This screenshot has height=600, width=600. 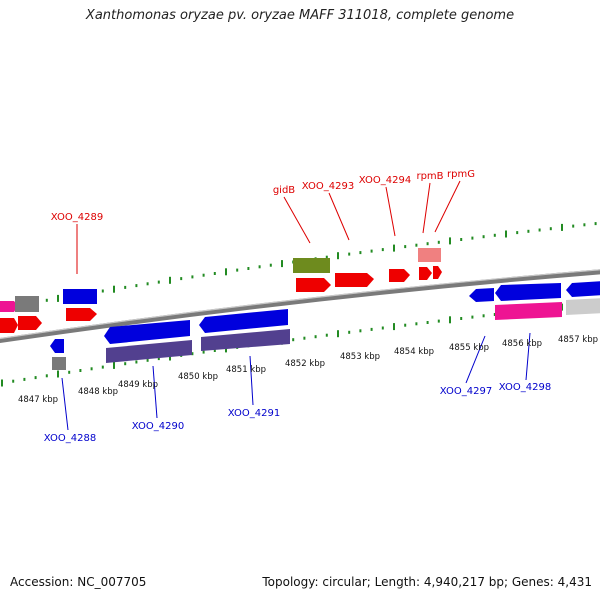 I want to click on gene-label-reverse: XOO_4298, so click(x=525, y=387).